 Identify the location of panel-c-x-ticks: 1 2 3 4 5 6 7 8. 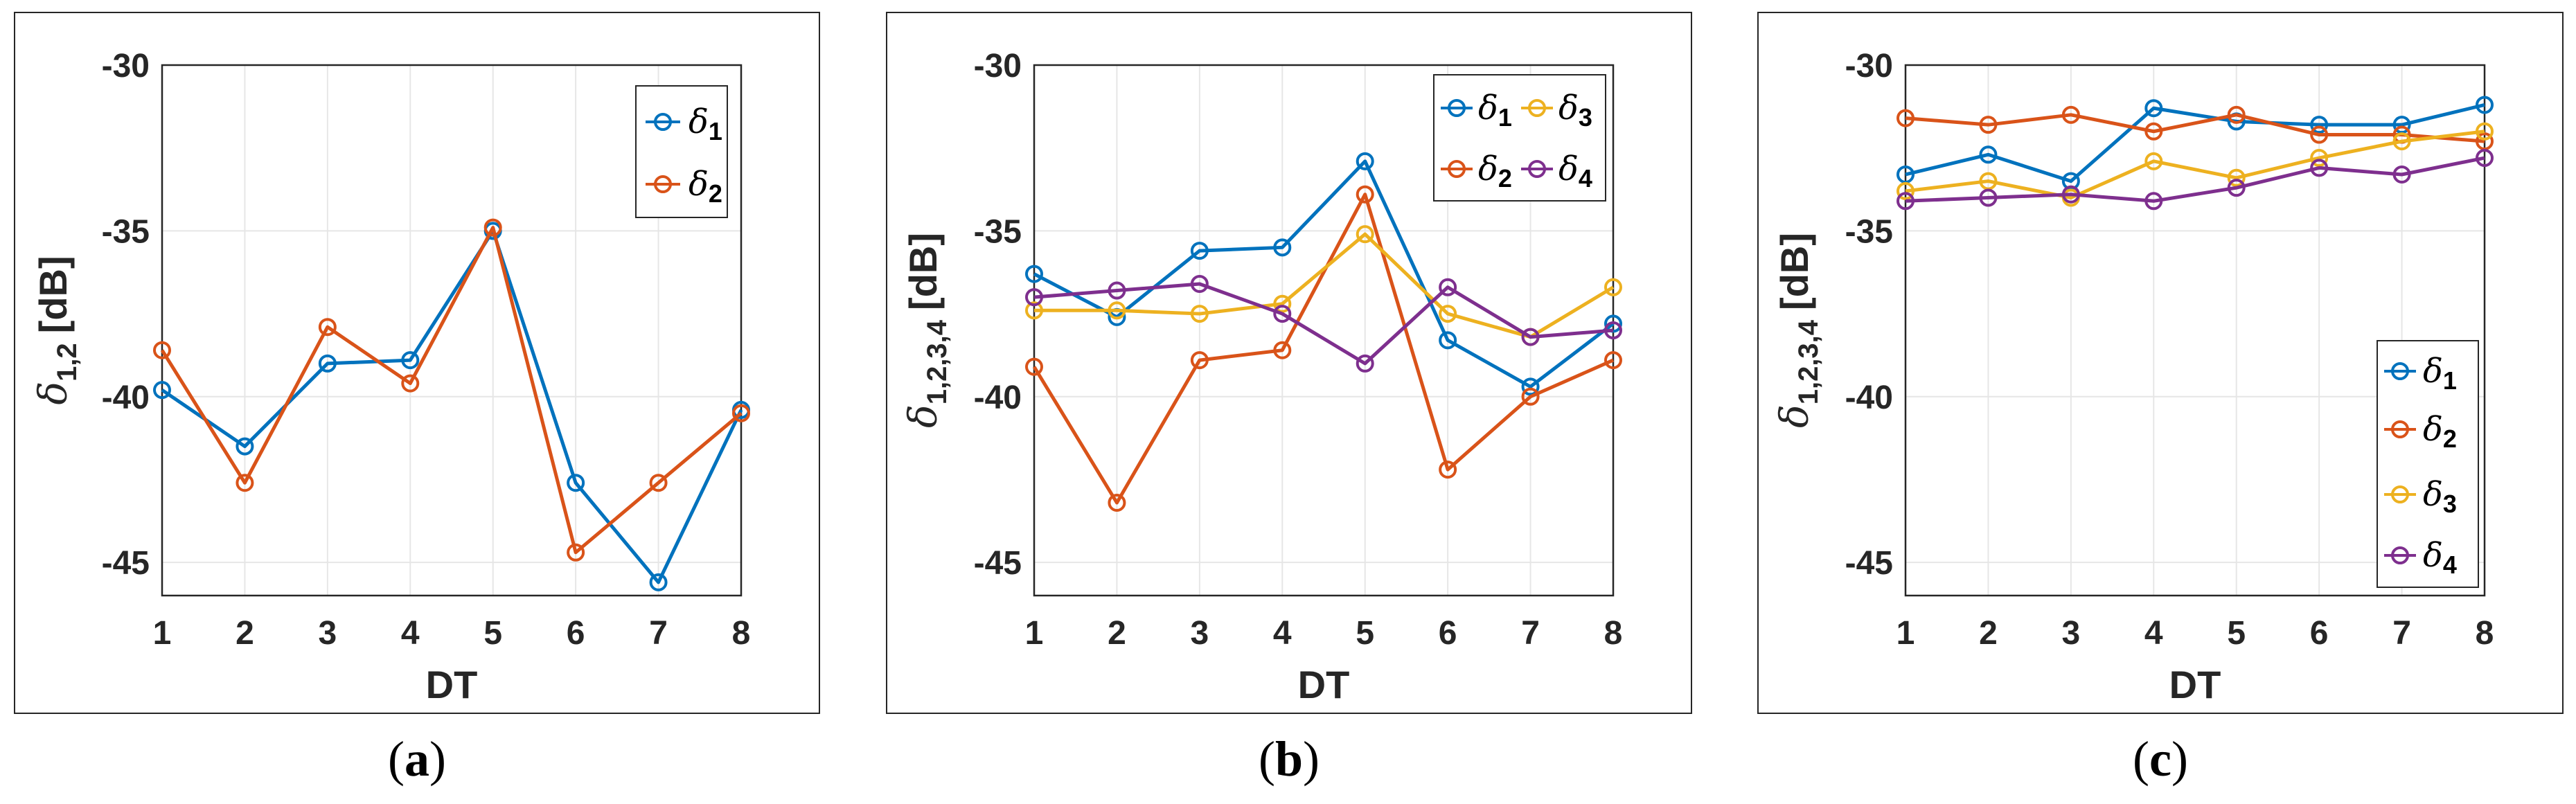
(2195, 633).